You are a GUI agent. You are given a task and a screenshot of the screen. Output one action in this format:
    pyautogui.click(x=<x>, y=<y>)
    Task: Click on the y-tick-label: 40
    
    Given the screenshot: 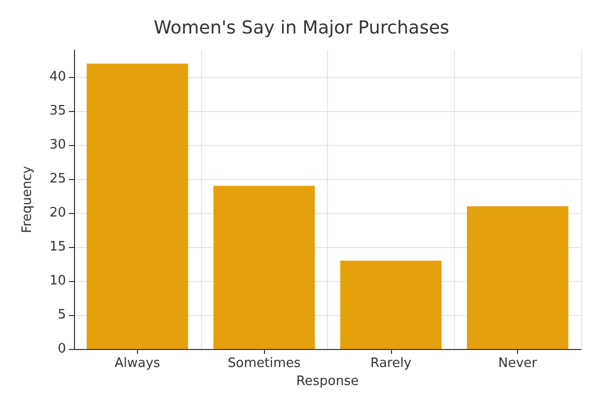 What is the action you would take?
    pyautogui.click(x=57, y=77)
    